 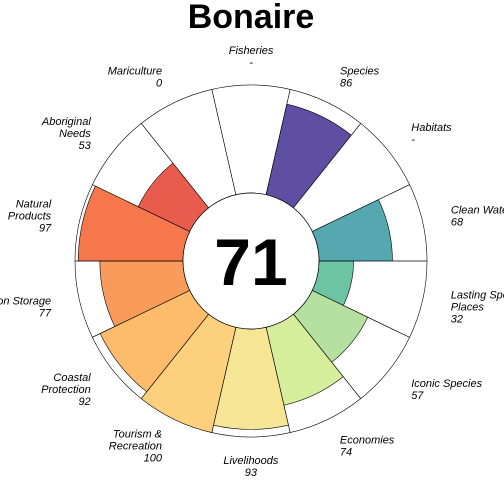 What do you see at coordinates (251, 18) in the screenshot?
I see `chart-title: Bonaire` at bounding box center [251, 18].